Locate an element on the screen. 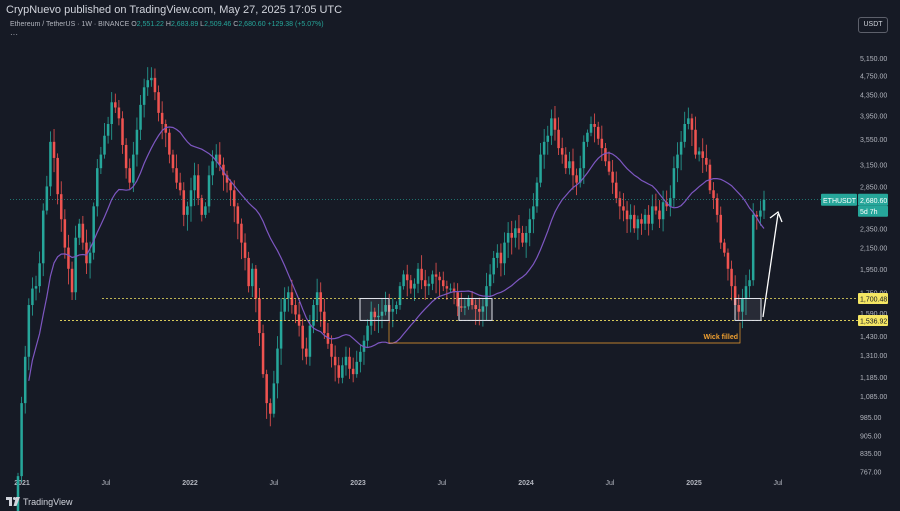  countdown-tag: 5d 7h is located at coordinates (869, 212).